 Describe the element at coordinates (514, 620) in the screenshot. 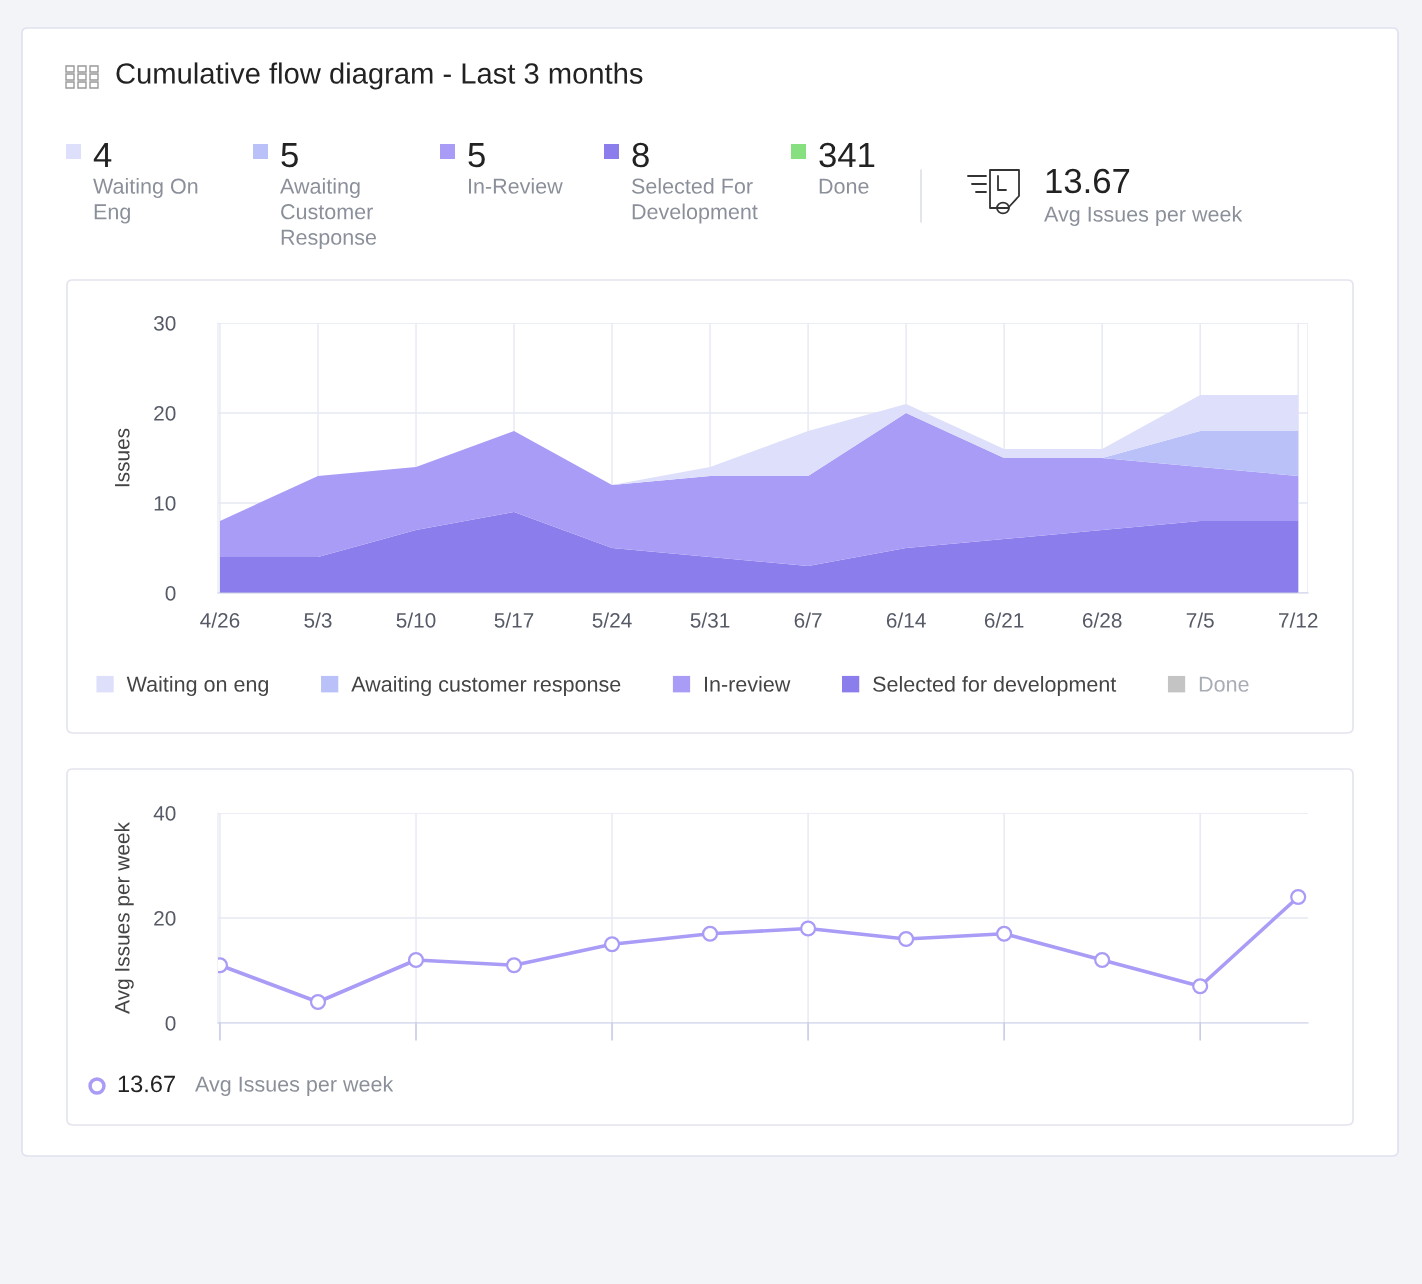

I see `x-tick-label: 5/17` at that location.